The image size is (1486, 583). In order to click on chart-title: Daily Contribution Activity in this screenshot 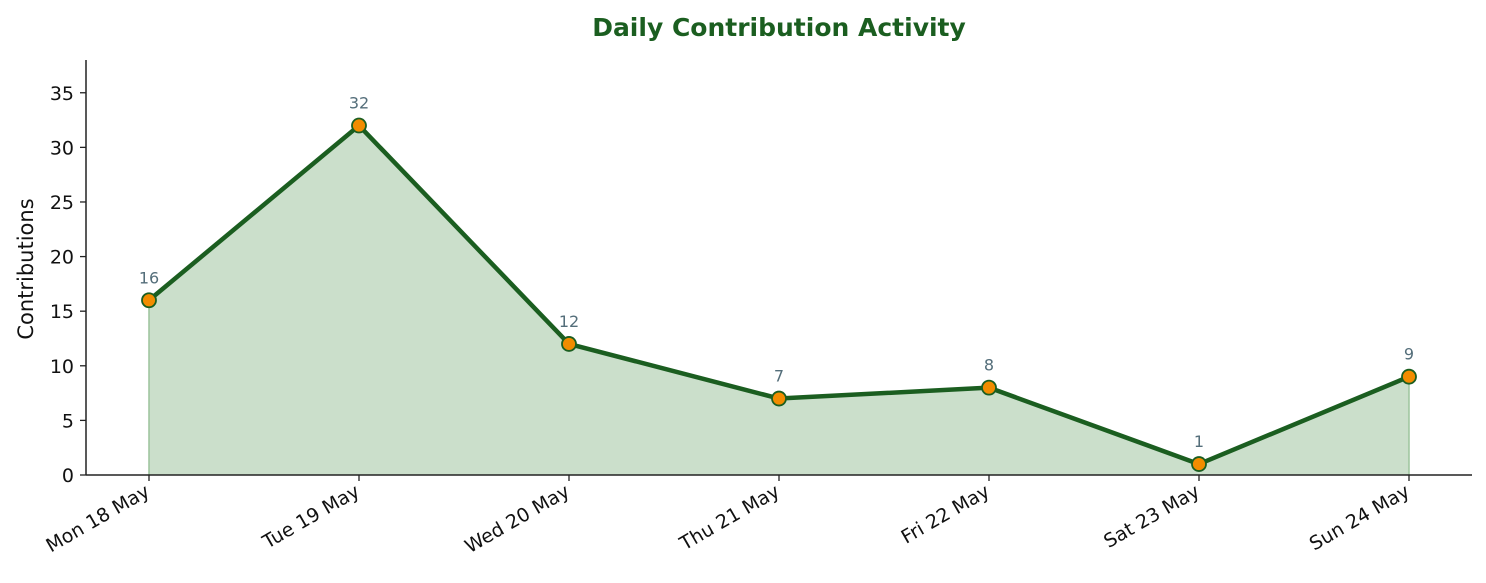, I will do `click(779, 27)`.